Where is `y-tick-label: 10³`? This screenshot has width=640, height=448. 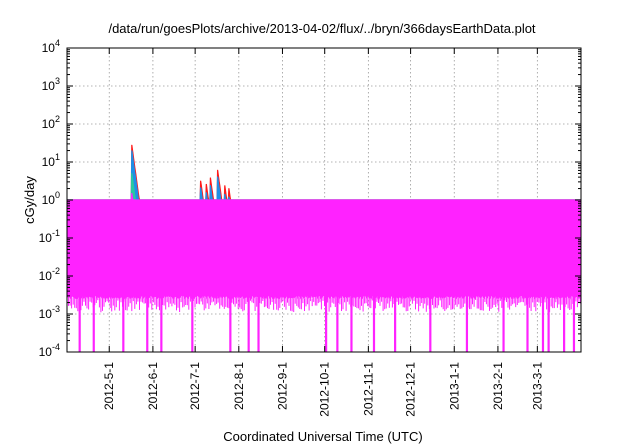
y-tick-label: 10³ is located at coordinates (51, 84).